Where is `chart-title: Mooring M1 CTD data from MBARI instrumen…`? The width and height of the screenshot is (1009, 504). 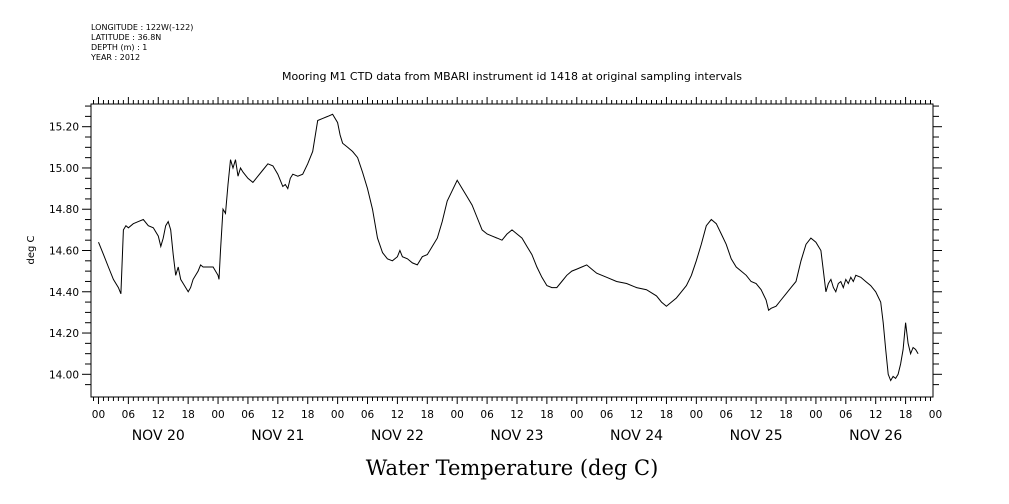 chart-title: Mooring M1 CTD data from MBARI instrumen… is located at coordinates (512, 76).